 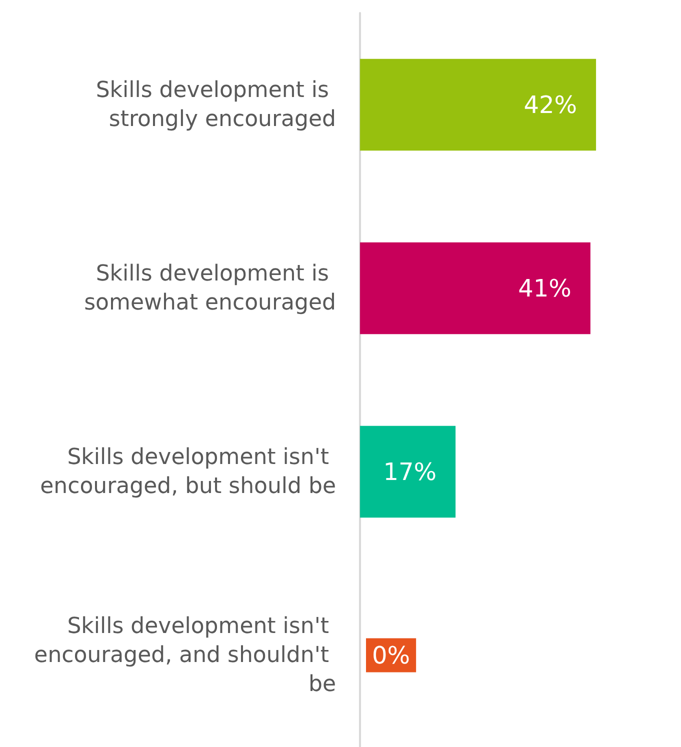 What do you see at coordinates (216, 105) in the screenshot?
I see `y-tick-label: Skills development is strongly encouraged` at bounding box center [216, 105].